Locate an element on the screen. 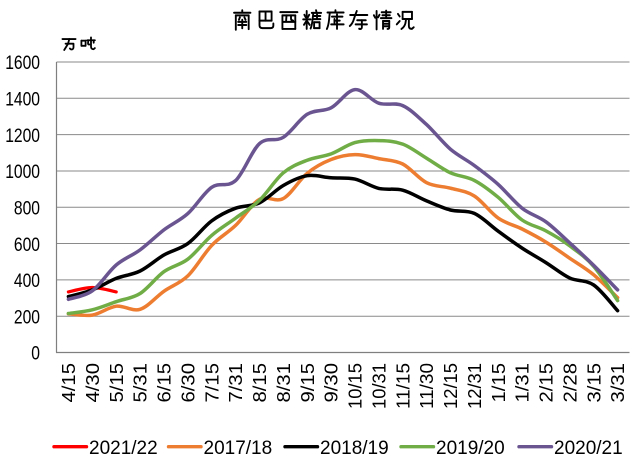  svg-text: 5/31 is located at coordinates (140, 383).